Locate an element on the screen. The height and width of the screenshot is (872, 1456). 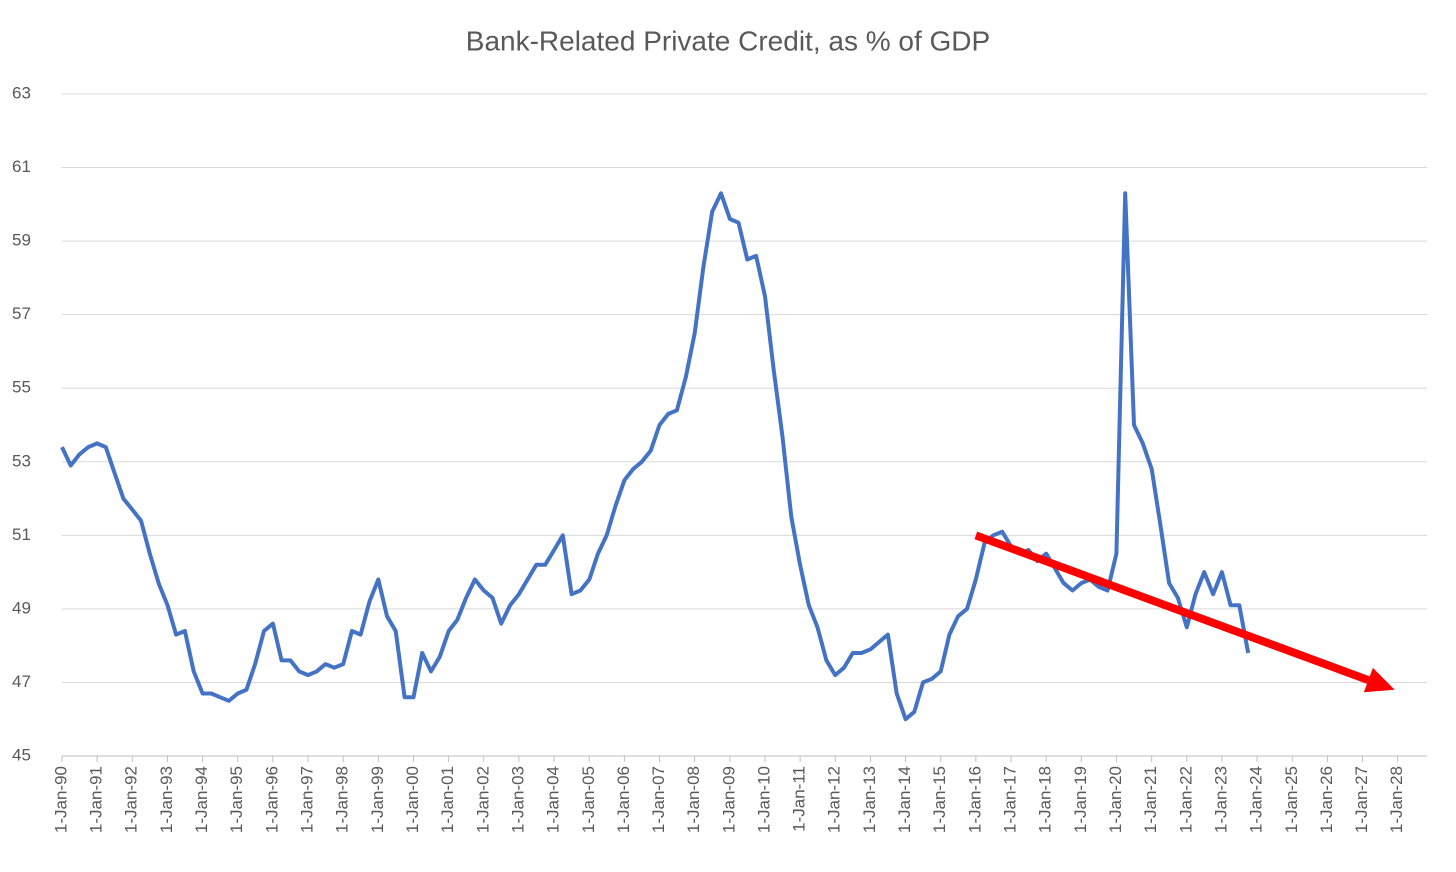
x-tick-label: 1-Jan-05 is located at coordinates (588, 799).